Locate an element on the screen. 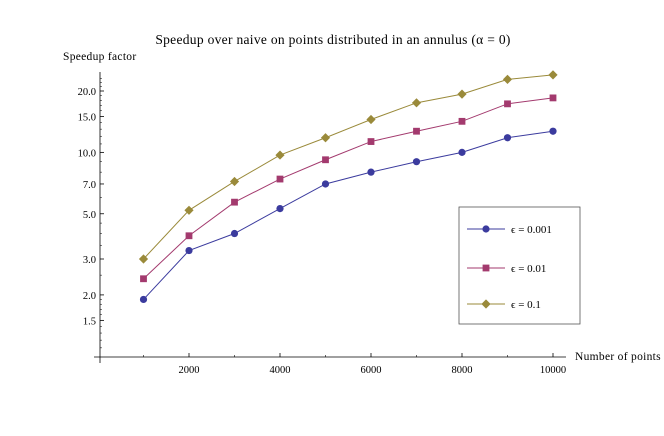 Image resolution: width=664 pixels, height=436 pixels. x-tick-label: 6000 is located at coordinates (371, 370).